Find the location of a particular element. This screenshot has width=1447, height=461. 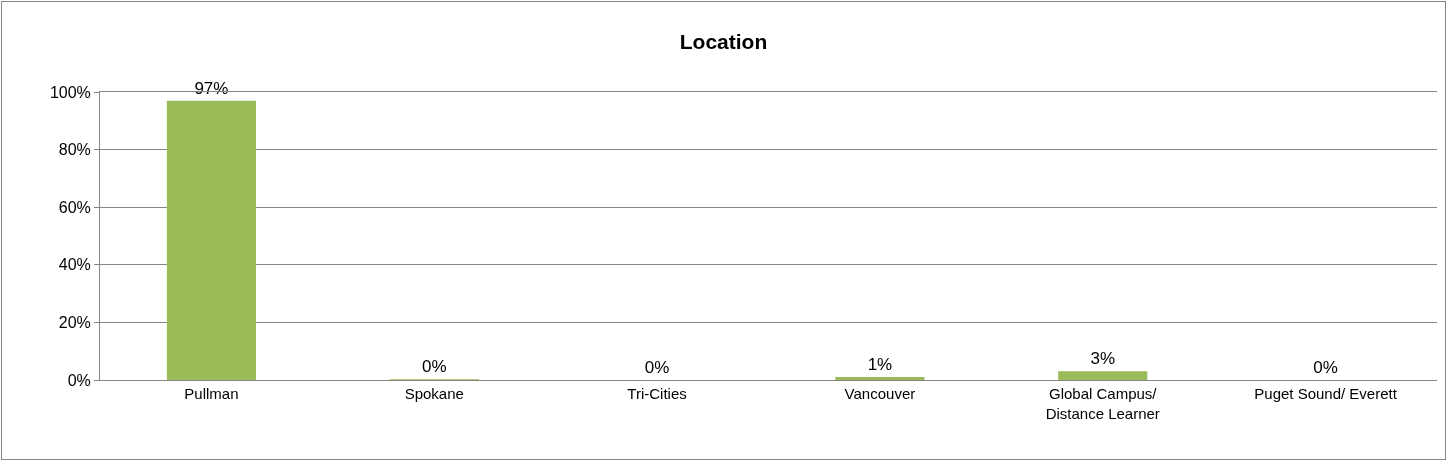

y-tick-label: 60% is located at coordinates (74, 207).